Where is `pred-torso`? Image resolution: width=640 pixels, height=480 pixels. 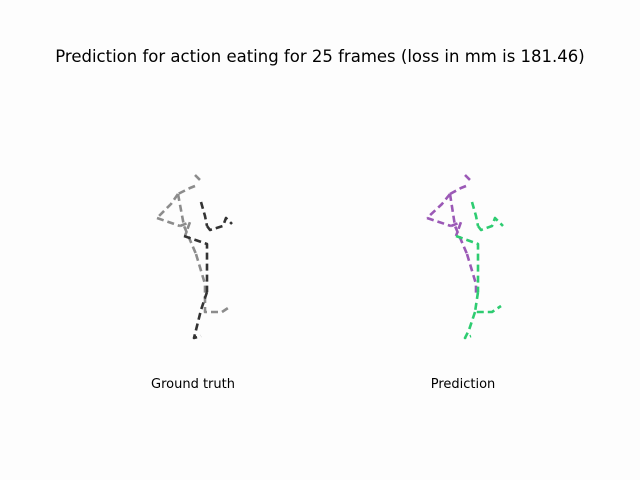 pred-torso is located at coordinates (467, 263).